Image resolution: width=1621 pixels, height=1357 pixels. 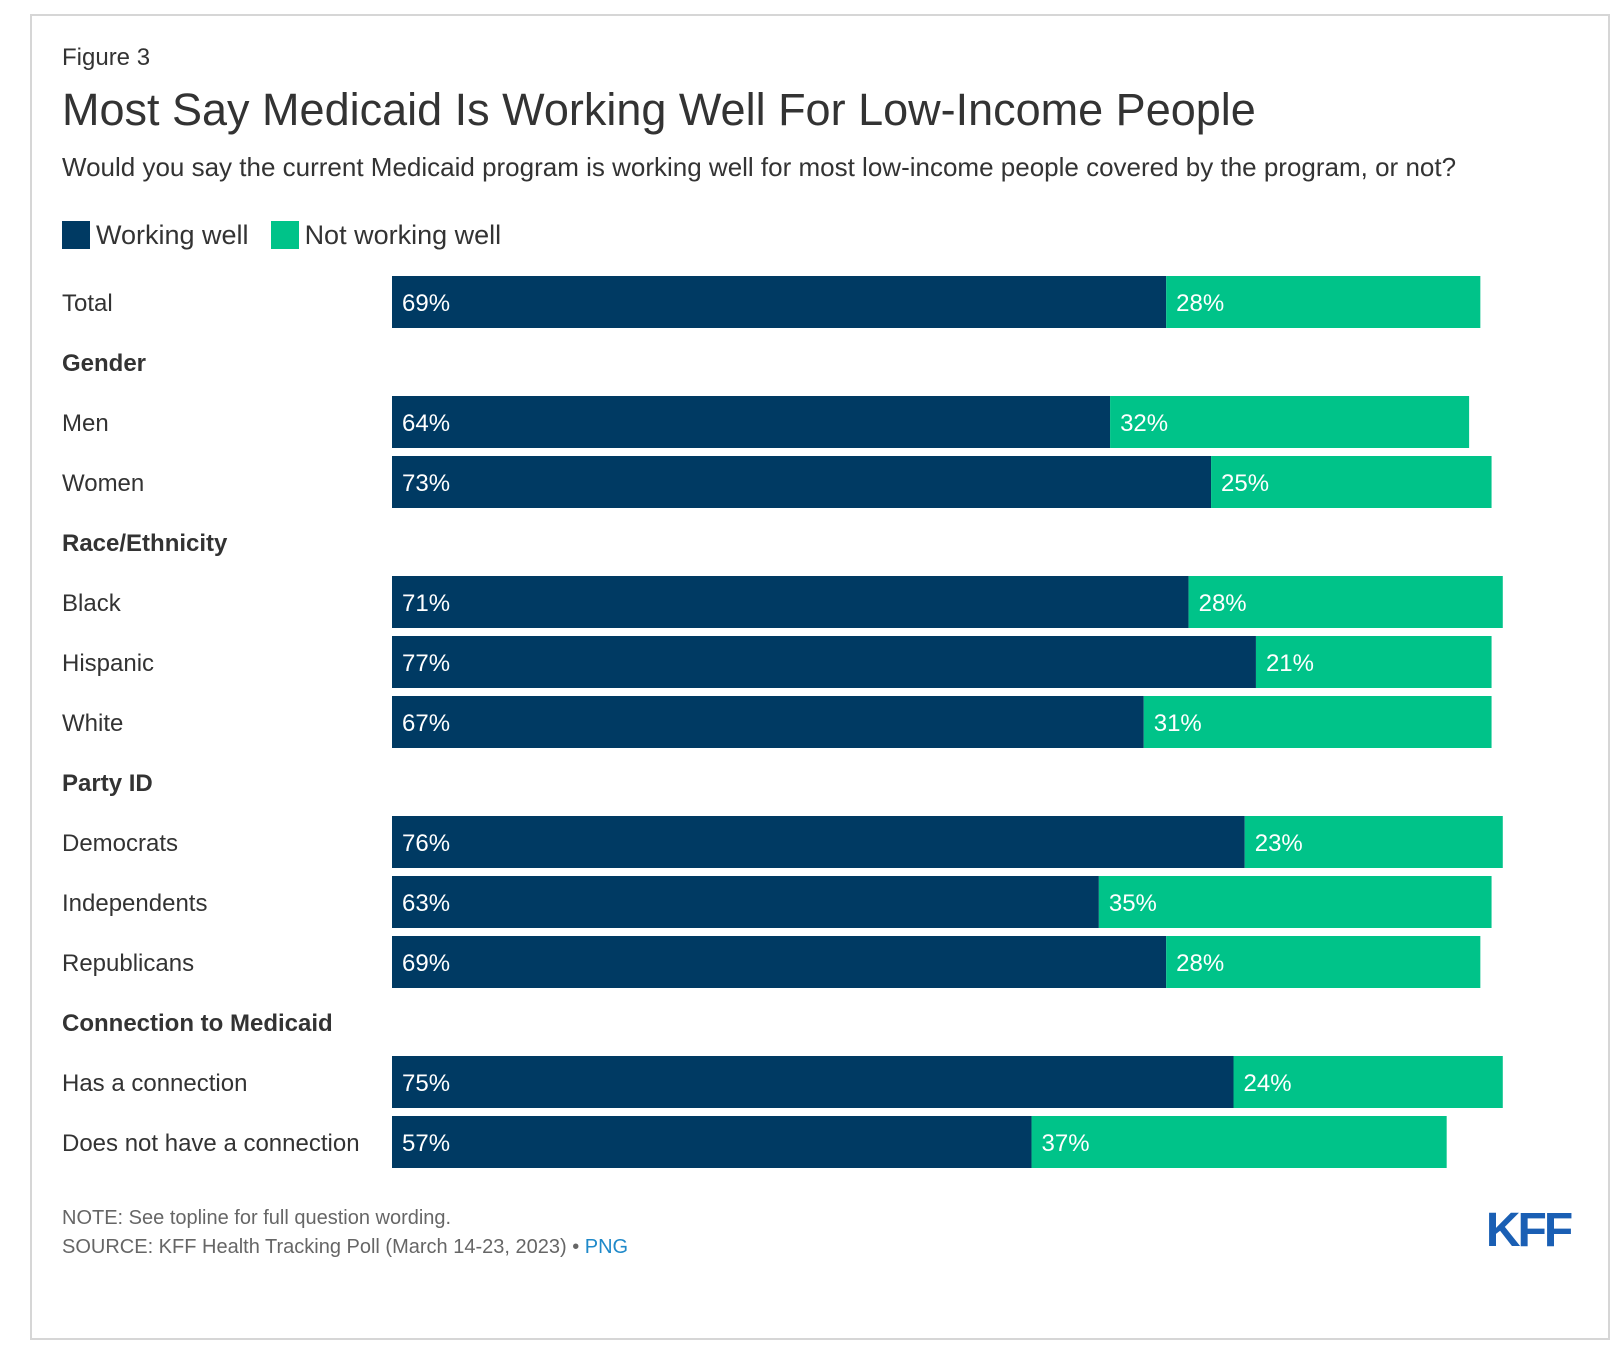 What do you see at coordinates (426, 303) in the screenshot?
I see `value-label-working-total: 69%` at bounding box center [426, 303].